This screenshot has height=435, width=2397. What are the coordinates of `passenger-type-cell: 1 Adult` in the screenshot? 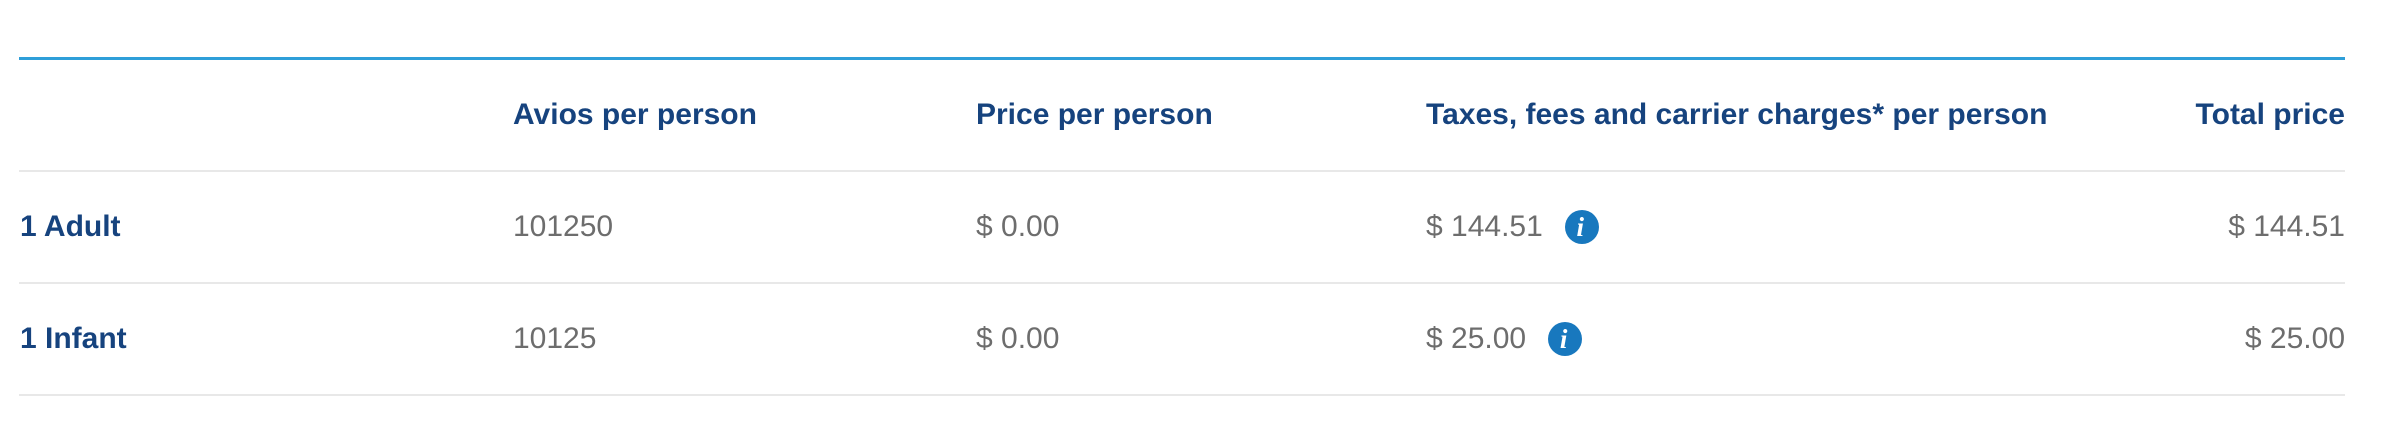 It's located at (70, 226).